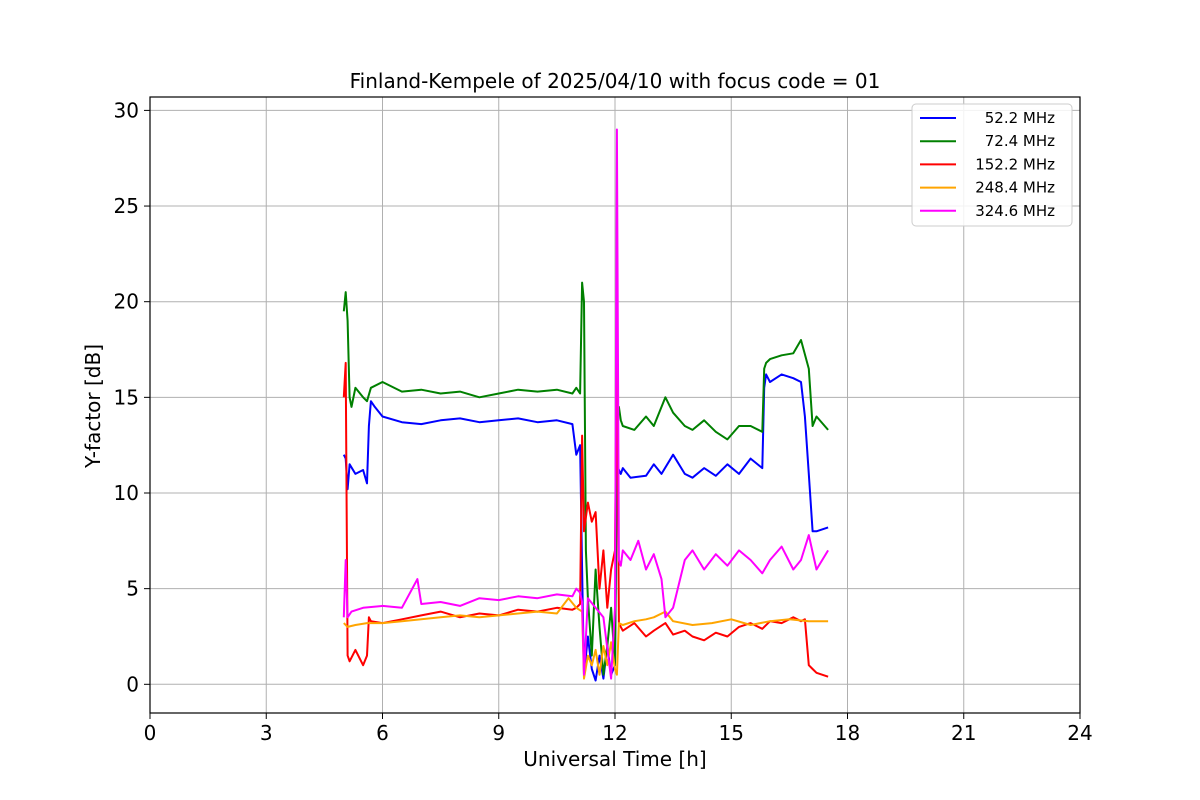  What do you see at coordinates (614, 733) in the screenshot?
I see `x-tick-label: 12` at bounding box center [614, 733].